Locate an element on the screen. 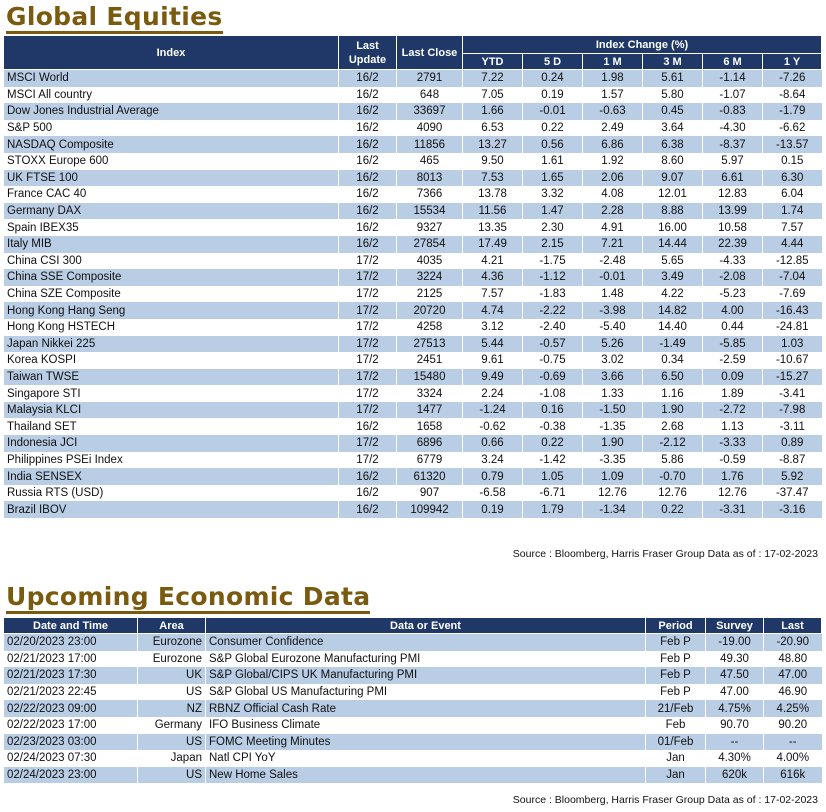  change-5d-cell: 0.16 is located at coordinates (552, 410).